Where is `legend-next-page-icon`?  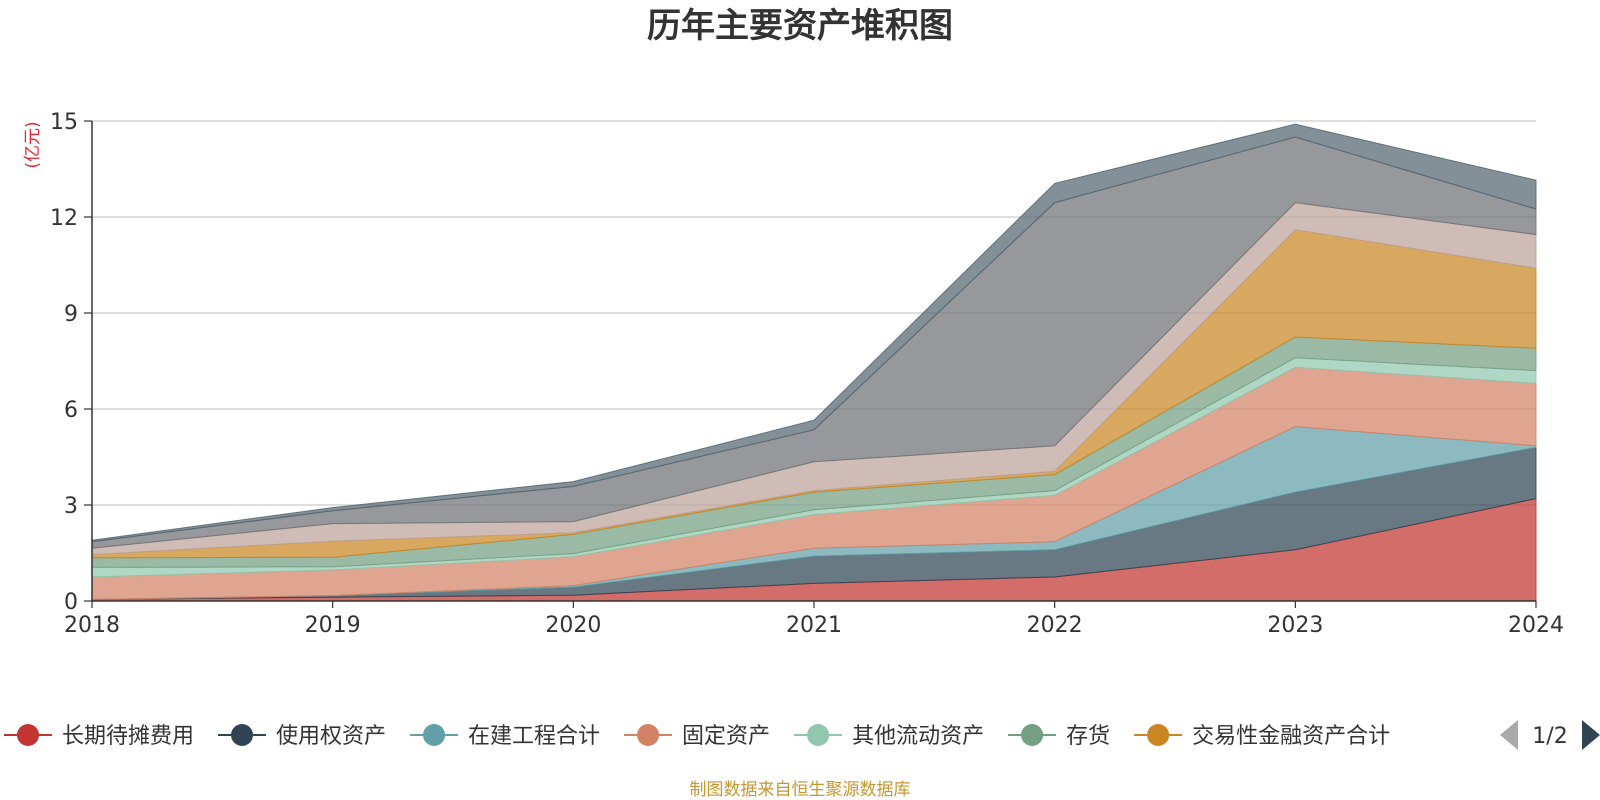
legend-next-page-icon is located at coordinates (1591, 735).